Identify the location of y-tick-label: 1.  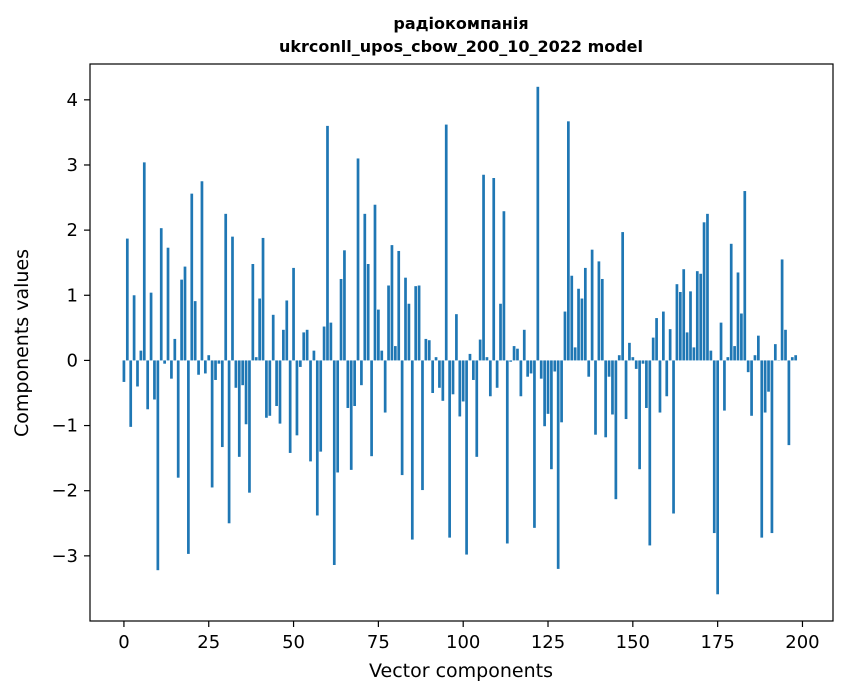
(72, 295).